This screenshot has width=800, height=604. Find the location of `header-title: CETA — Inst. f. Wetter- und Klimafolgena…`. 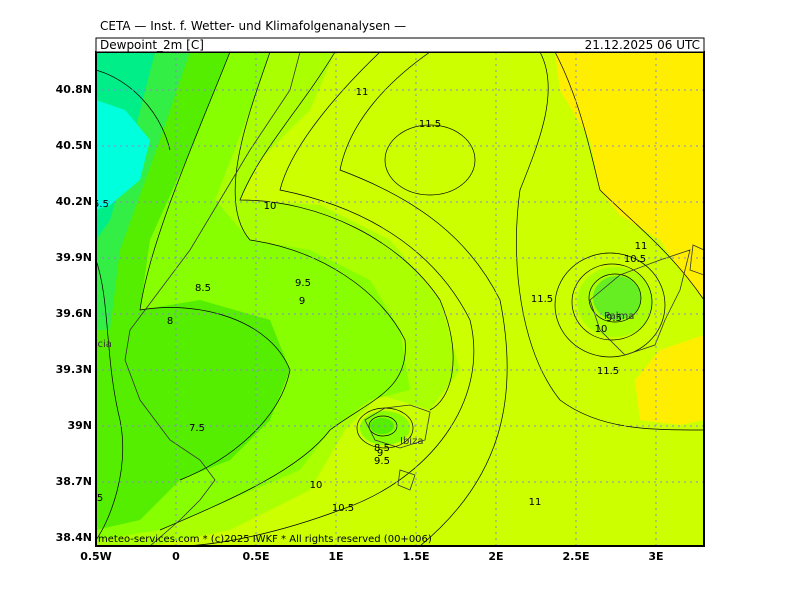

header-title: CETA — Inst. f. Wetter- und Klimafolgena… is located at coordinates (253, 26).